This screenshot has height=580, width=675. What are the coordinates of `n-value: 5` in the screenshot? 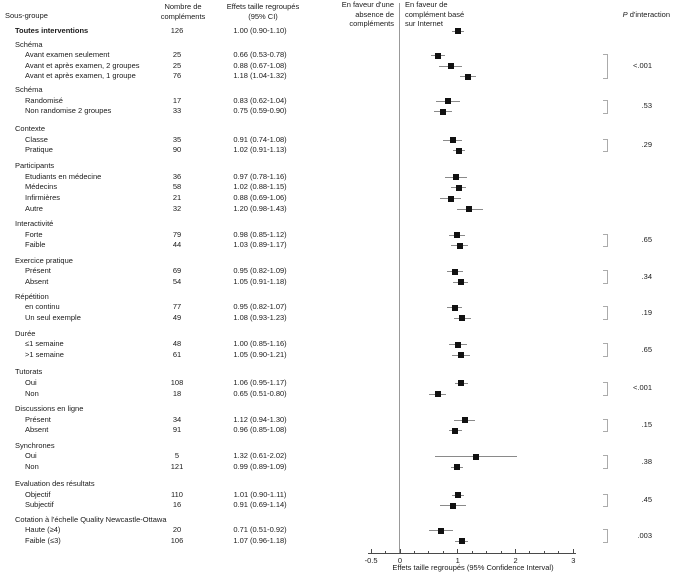 It's located at (177, 456).